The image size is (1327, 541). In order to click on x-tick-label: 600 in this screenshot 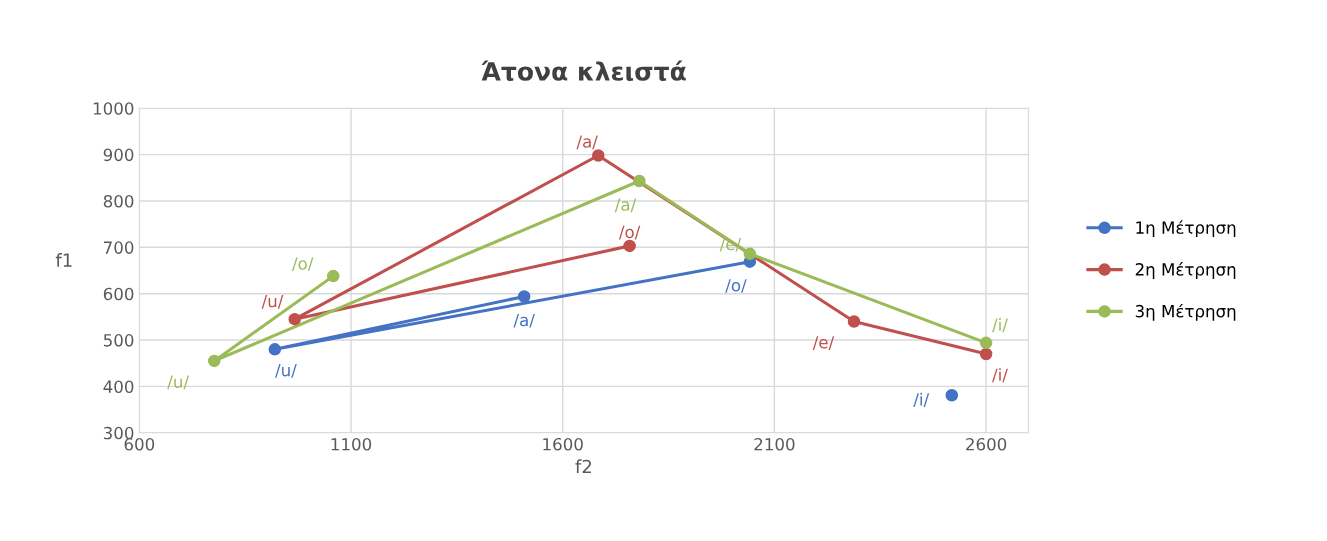, I will do `click(139, 444)`.